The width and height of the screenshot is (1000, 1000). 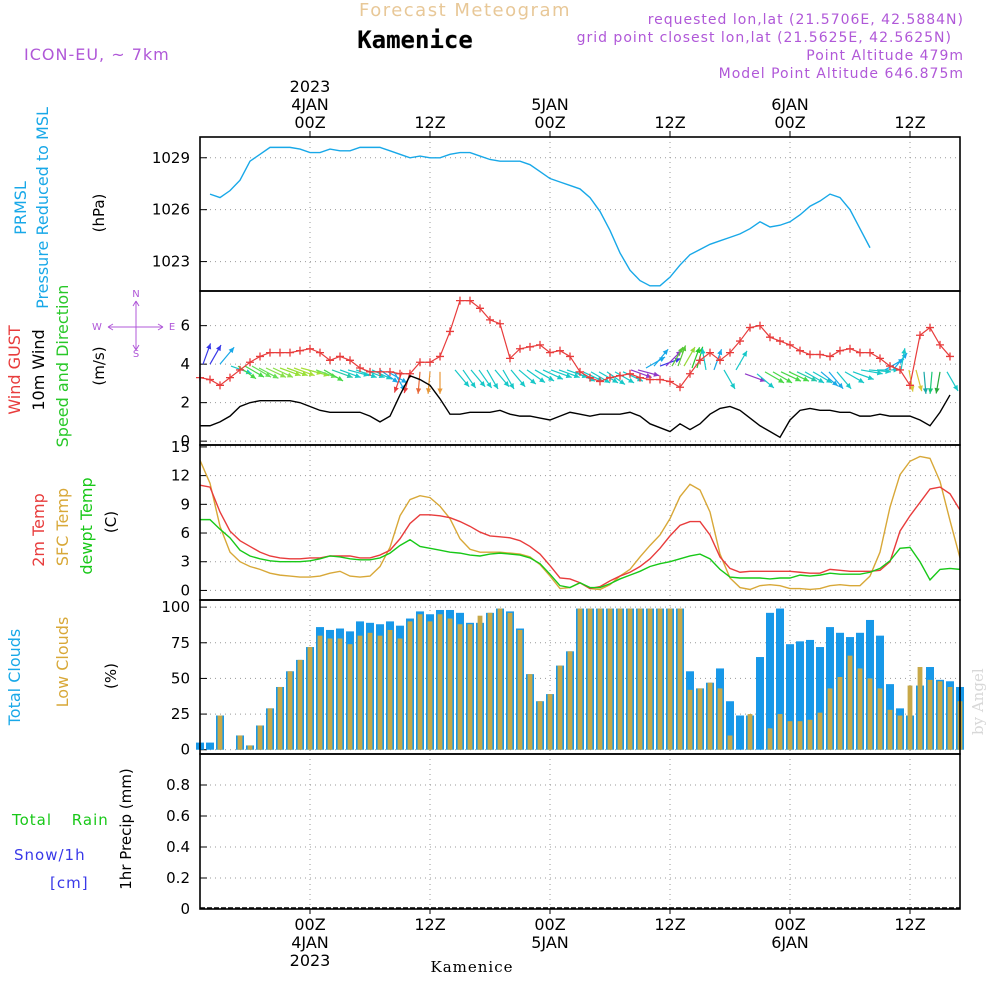 I want to click on y-tick-label: 12, so click(x=180, y=476).